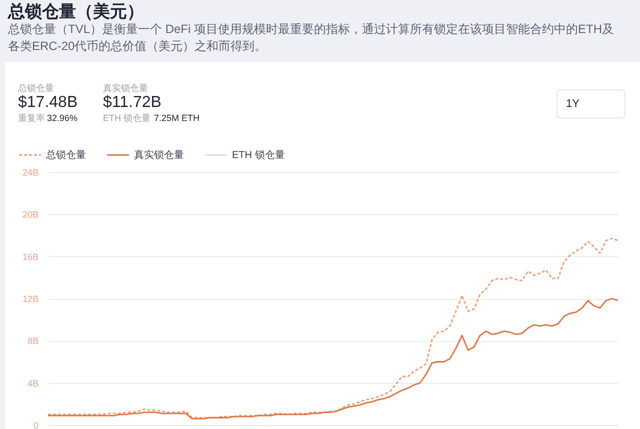 This screenshot has width=640, height=429. What do you see at coordinates (65, 155) in the screenshot?
I see `legend-label: 总锁仓量` at bounding box center [65, 155].